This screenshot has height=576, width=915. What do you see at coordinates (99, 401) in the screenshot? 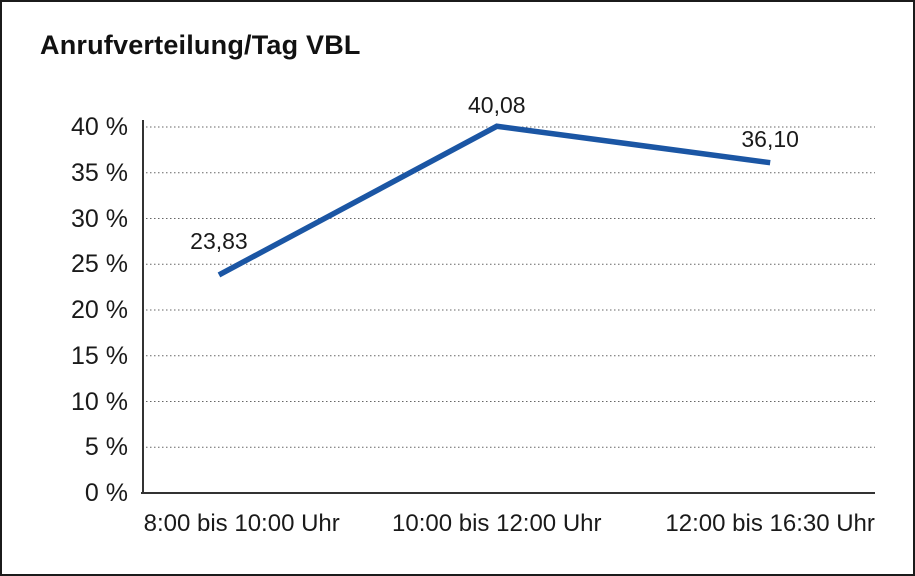
I see `y-axis-tick-label: 10 %` at bounding box center [99, 401].